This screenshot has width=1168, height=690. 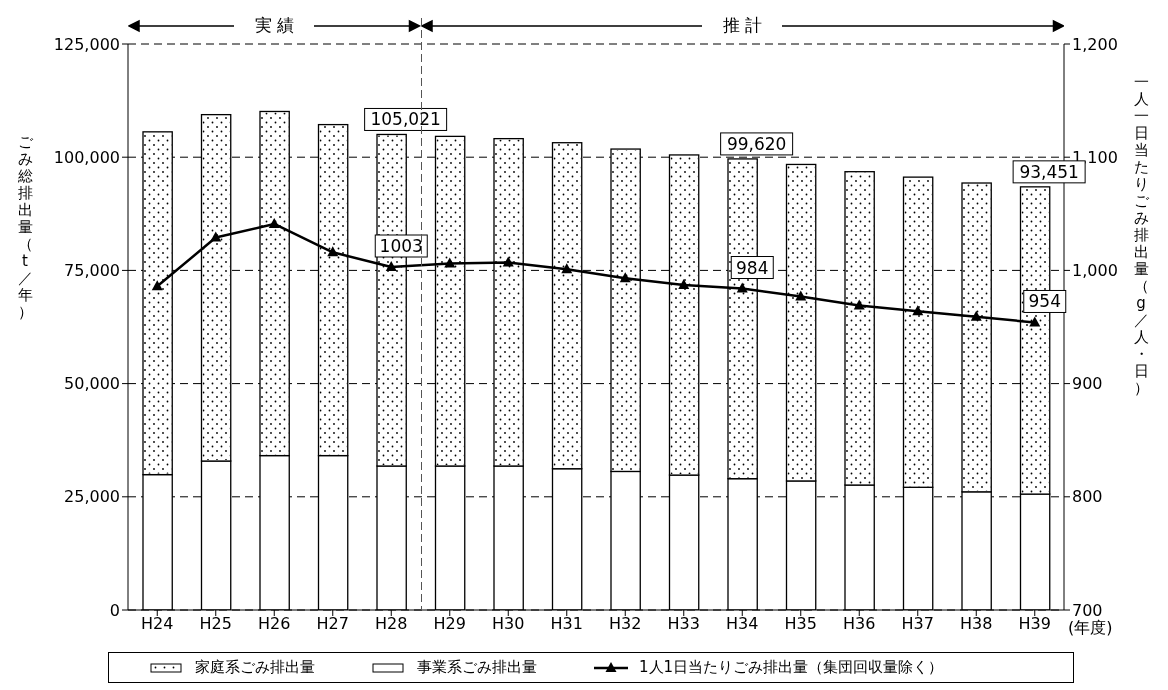 What do you see at coordinates (1087, 610) in the screenshot?
I see `y2-tick-label: 700` at bounding box center [1087, 610].